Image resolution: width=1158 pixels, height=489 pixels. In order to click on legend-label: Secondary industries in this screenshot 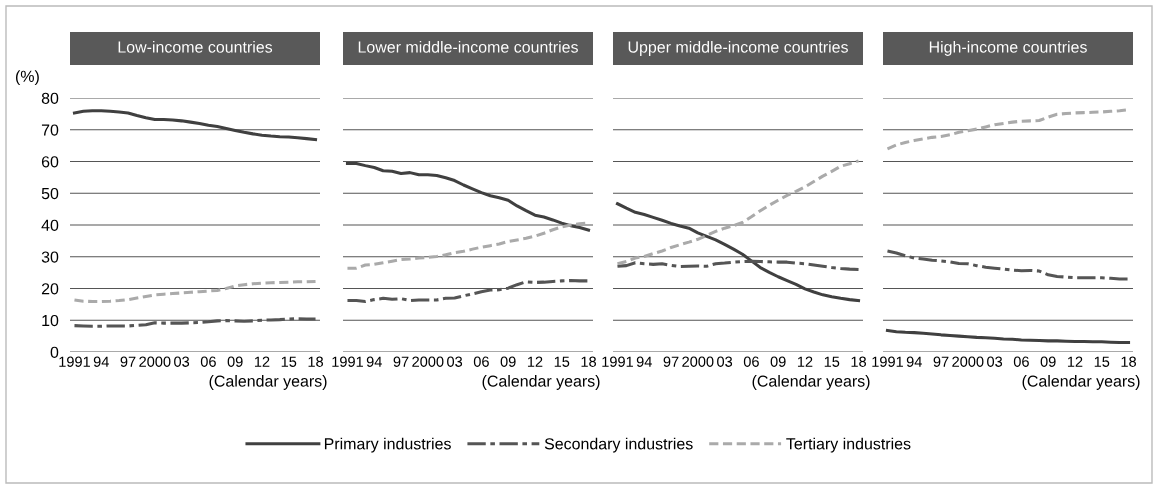, I will do `click(618, 445)`.